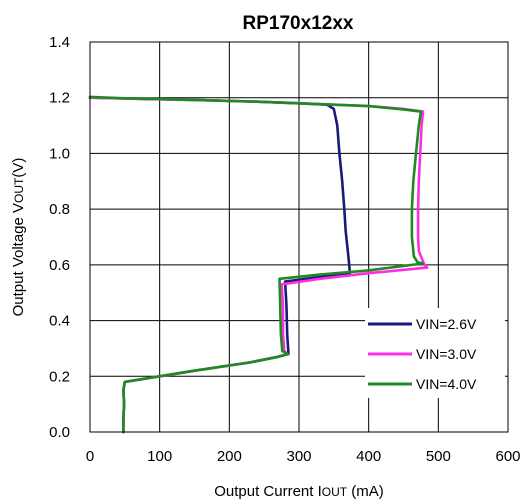 Image resolution: width=532 pixels, height=504 pixels. I want to click on legend: VIN=2.6V VIN=3.0V VIN=4.0V, so click(435, 353).